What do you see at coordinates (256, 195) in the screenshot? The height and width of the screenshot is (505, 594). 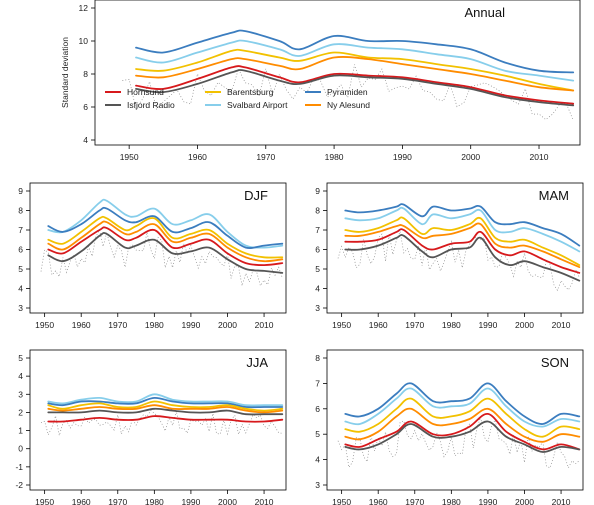 I see `chart-title: DJF` at bounding box center [256, 195].